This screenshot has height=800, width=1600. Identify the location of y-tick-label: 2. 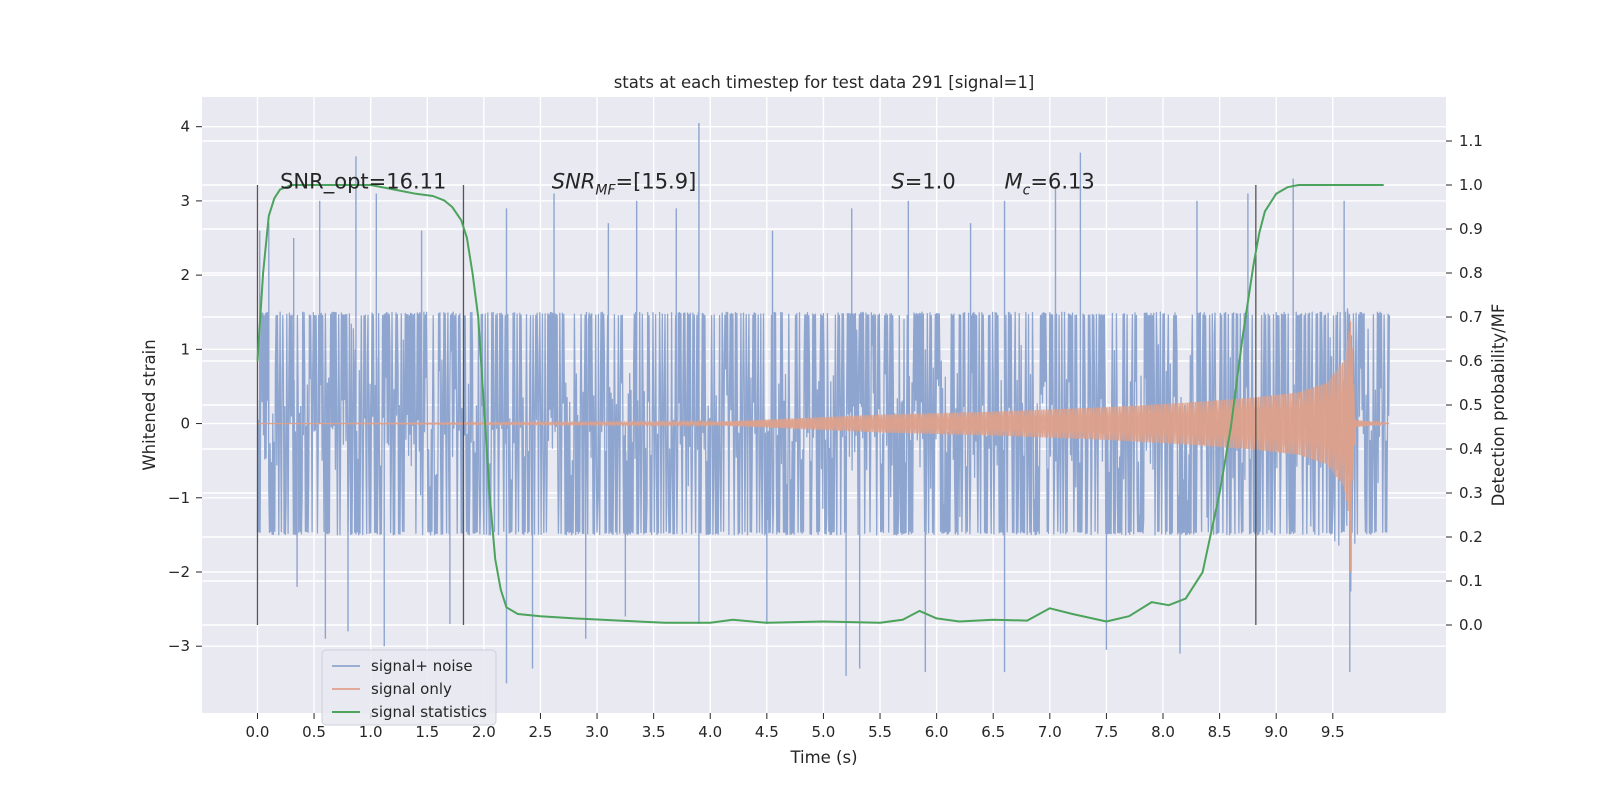
(185, 275).